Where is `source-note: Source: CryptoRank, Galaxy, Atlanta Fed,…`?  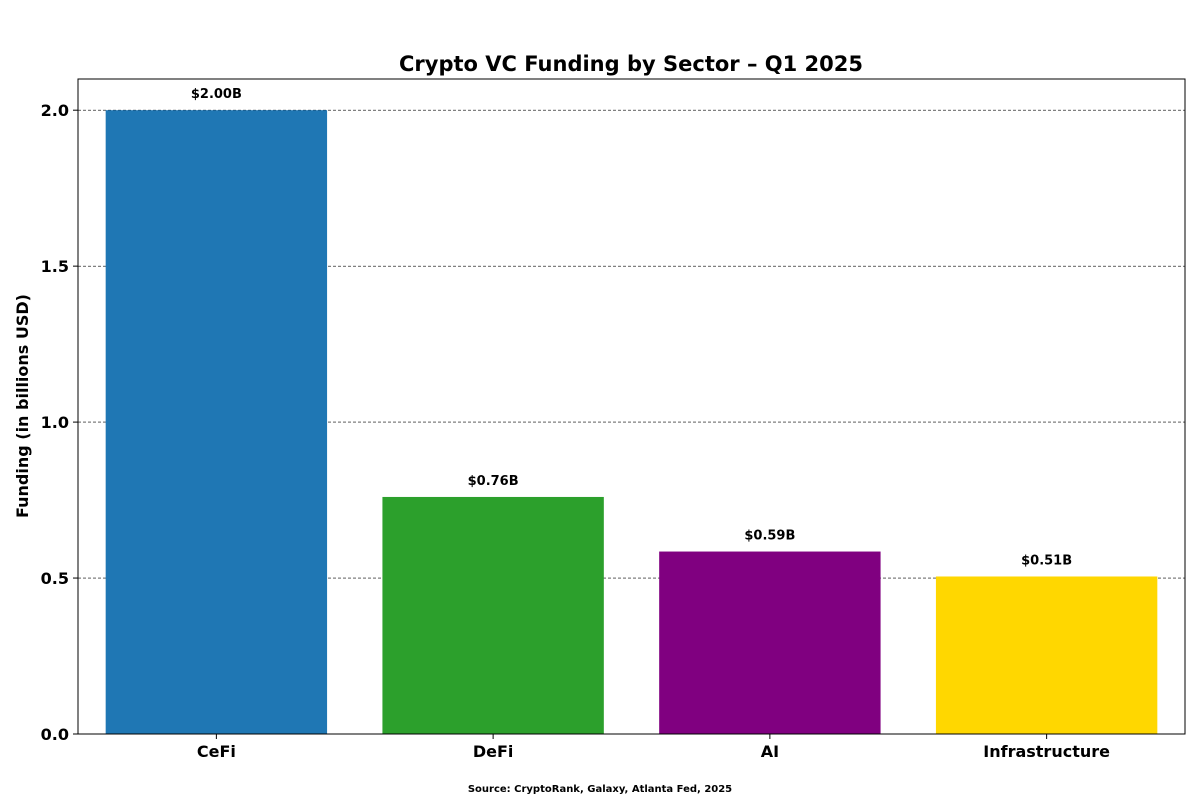
source-note: Source: CryptoRank, Galaxy, Atlanta Fed,… is located at coordinates (600, 789).